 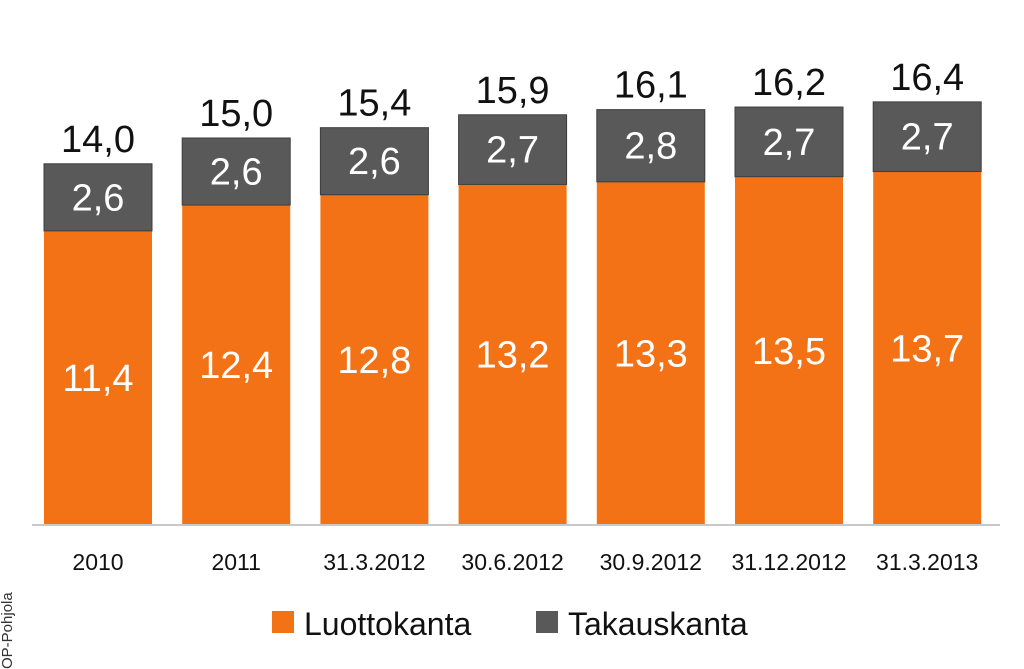 What do you see at coordinates (547, 622) in the screenshot?
I see `legend-swatch-takauskanta` at bounding box center [547, 622].